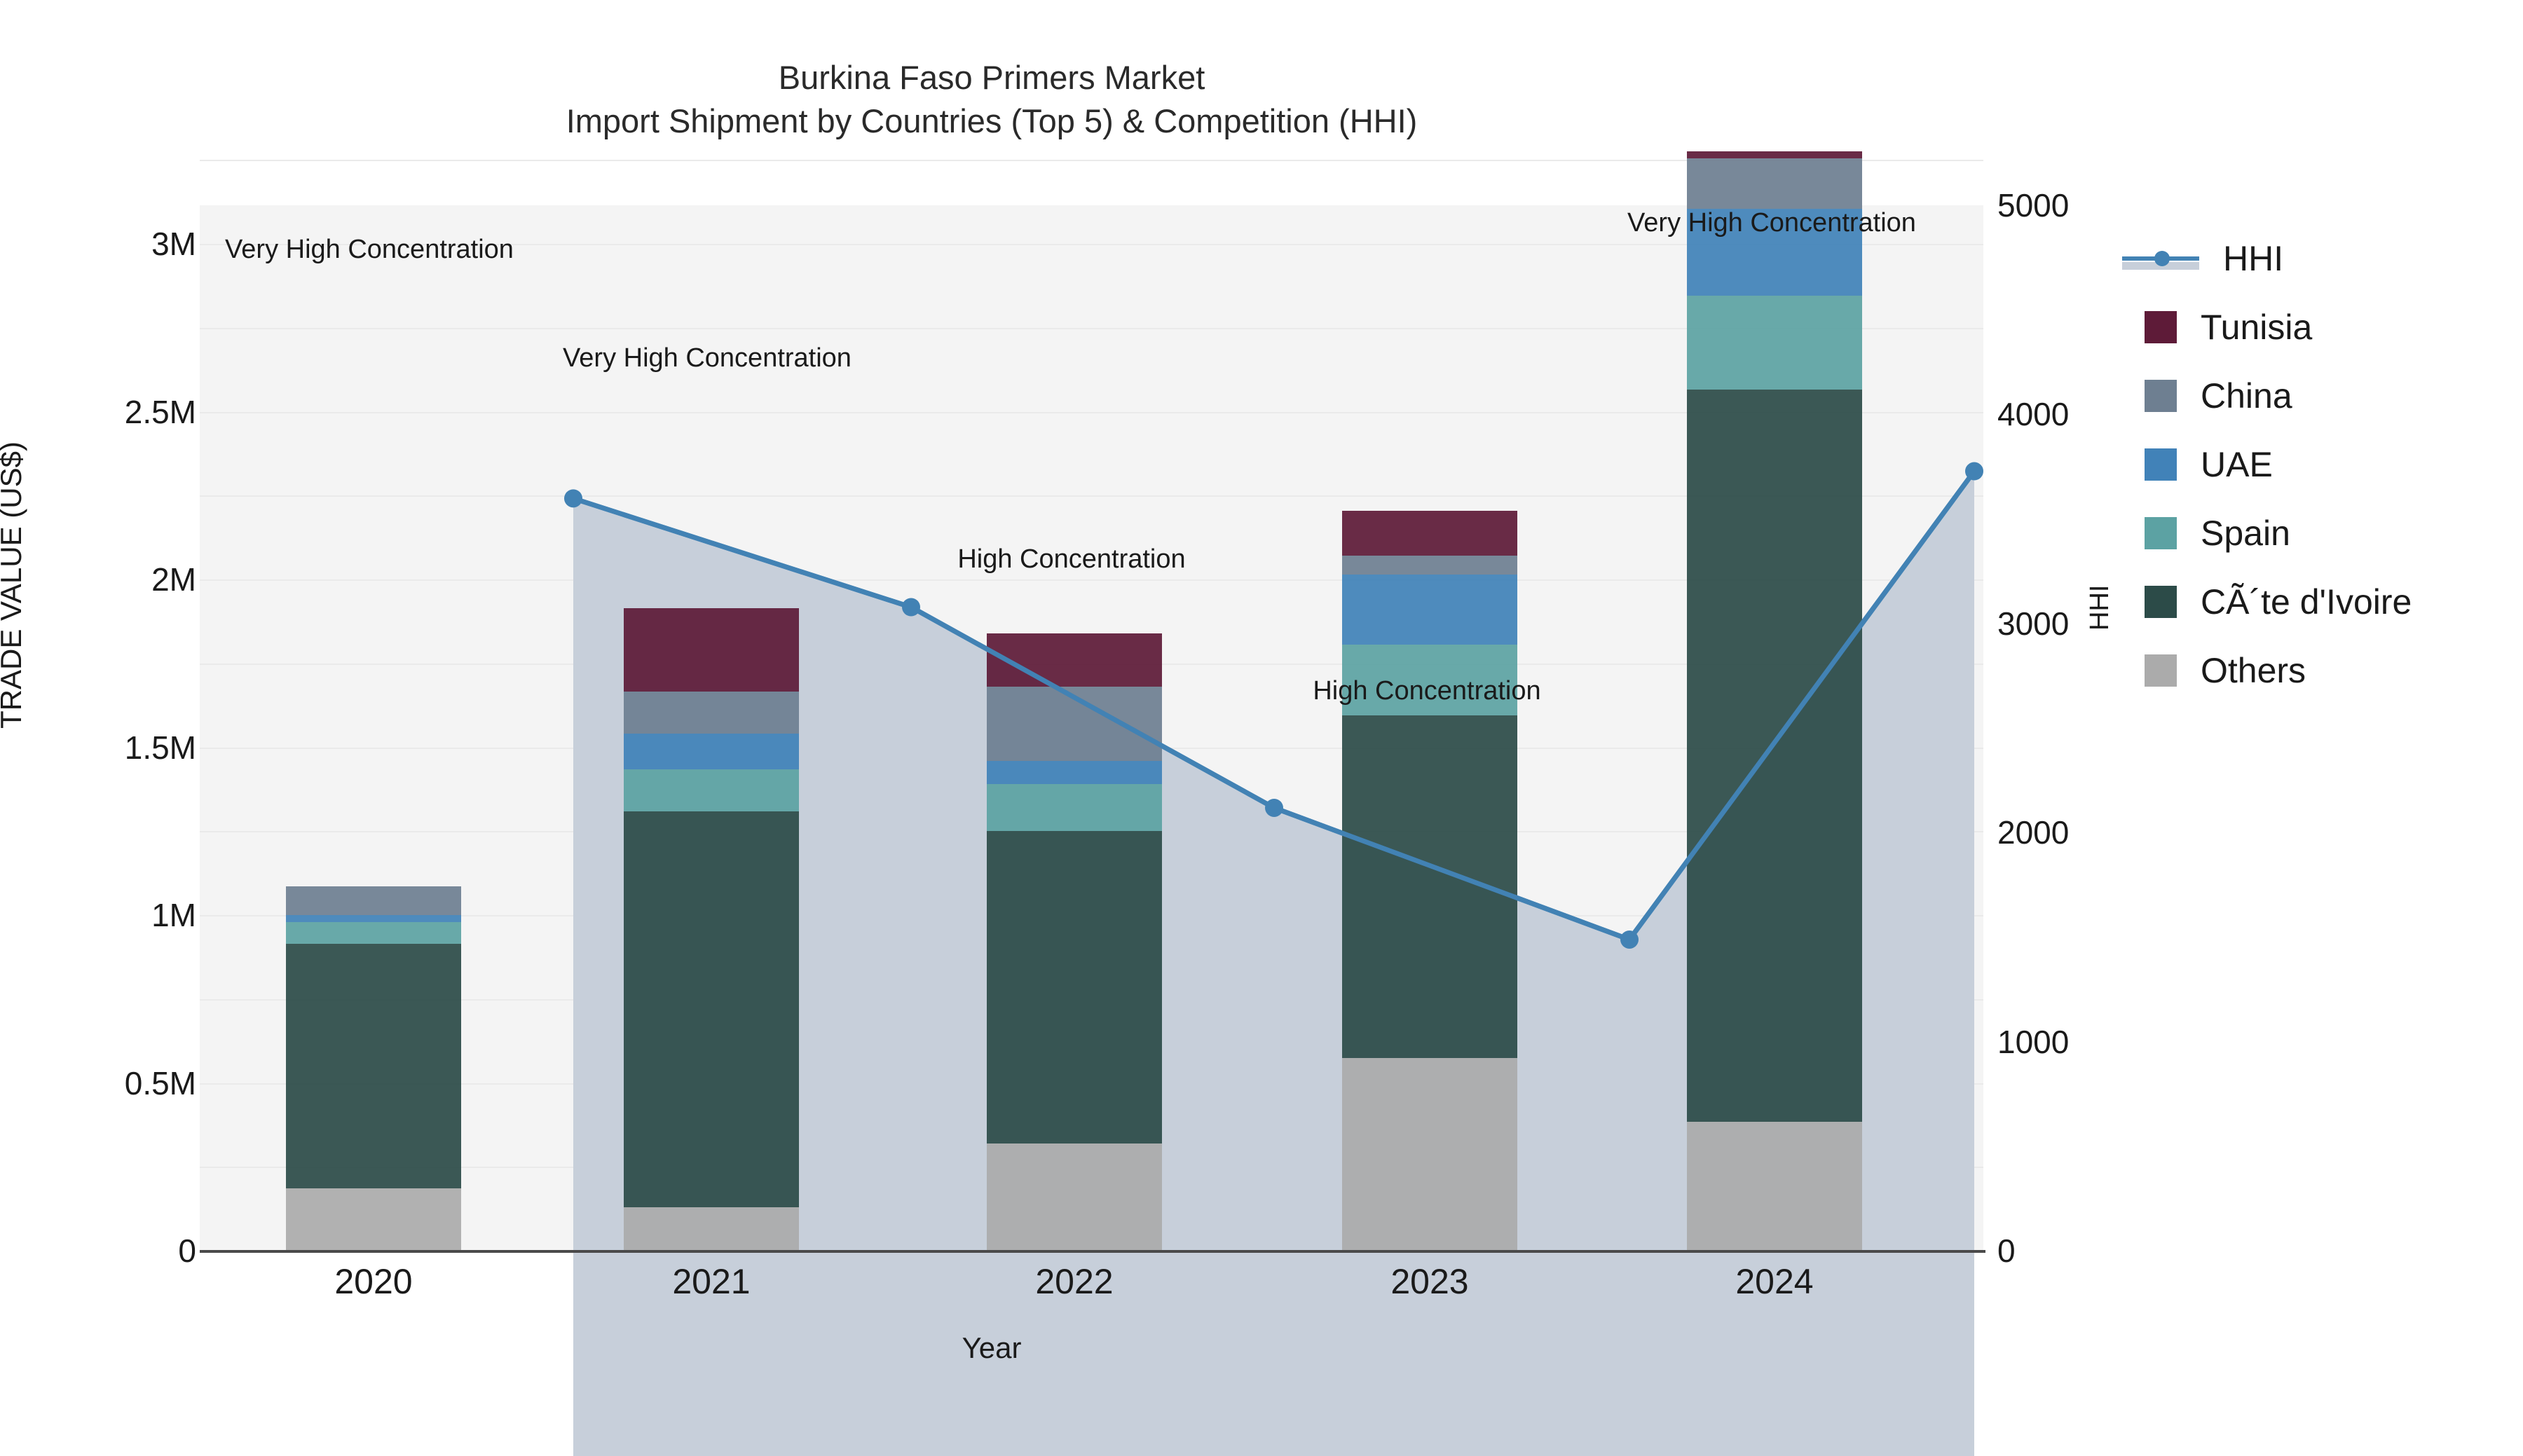 The height and width of the screenshot is (1456, 2523). Describe the element at coordinates (2246, 396) in the screenshot. I see `legend-label: China` at that location.